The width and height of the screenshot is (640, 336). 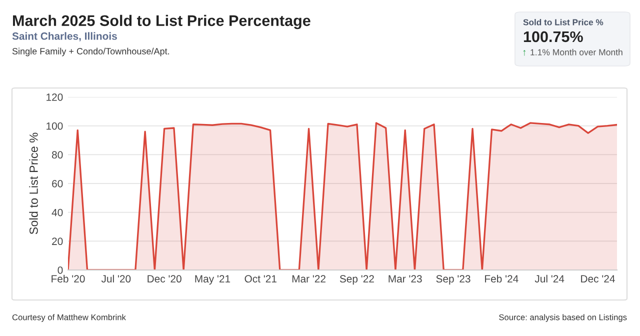 What do you see at coordinates (57, 212) in the screenshot?
I see `y-tick-label: 40` at bounding box center [57, 212].